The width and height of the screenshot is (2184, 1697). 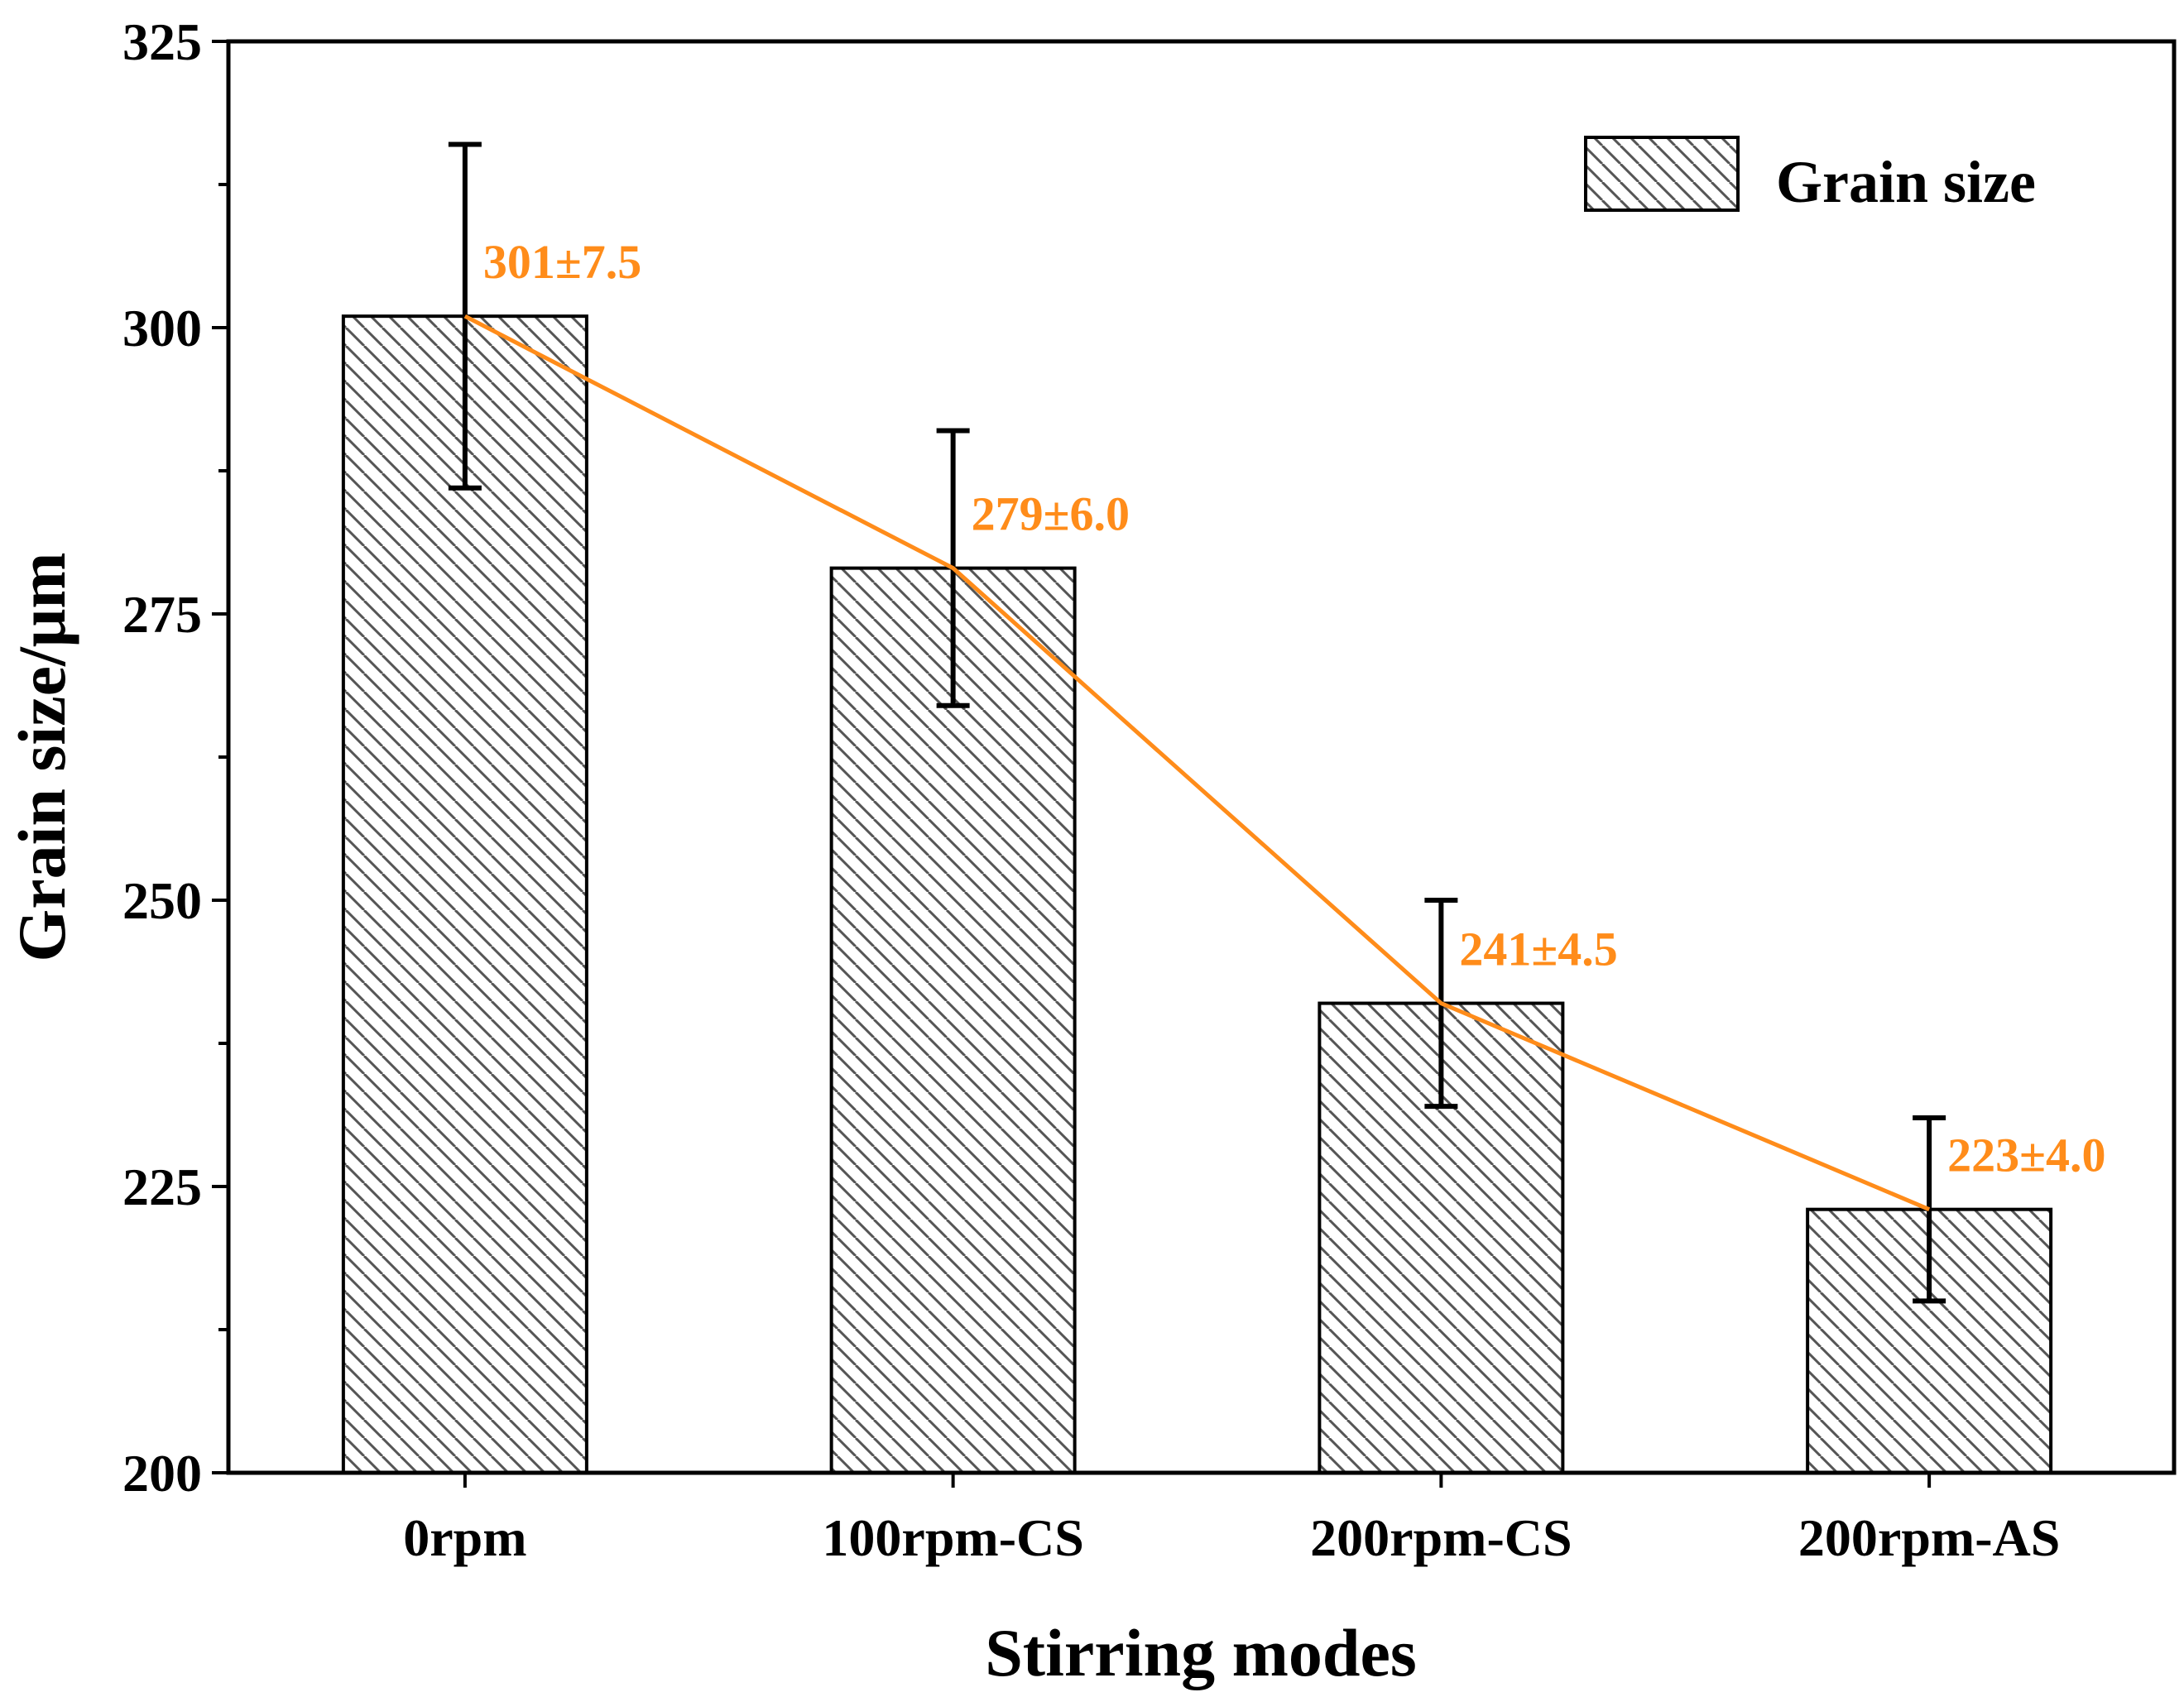 What do you see at coordinates (953, 1020) in the screenshot?
I see `bar-100rpm-CS` at bounding box center [953, 1020].